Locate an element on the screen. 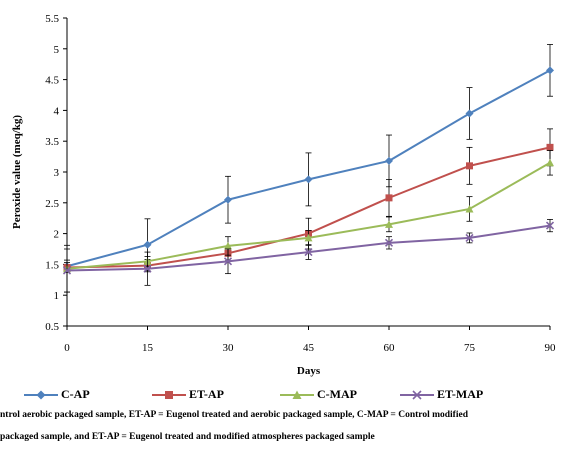 The image size is (565, 450). legend-marker-et-ap is located at coordinates (169, 394).